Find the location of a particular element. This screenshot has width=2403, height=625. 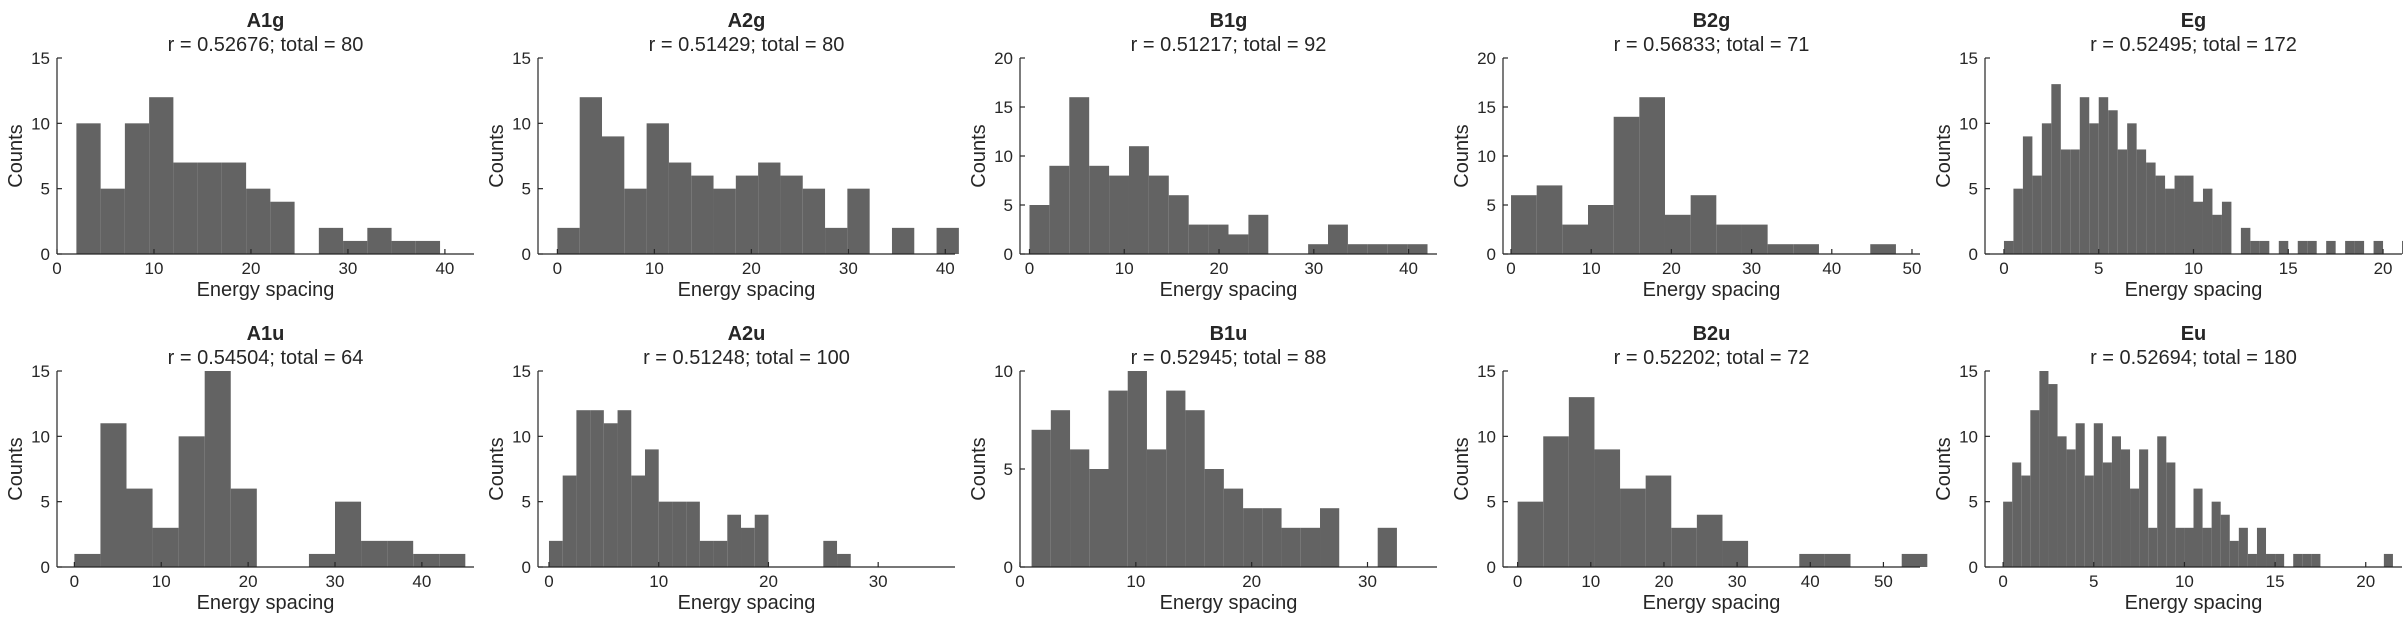

x-tick-label: 20 is located at coordinates (1663, 581).